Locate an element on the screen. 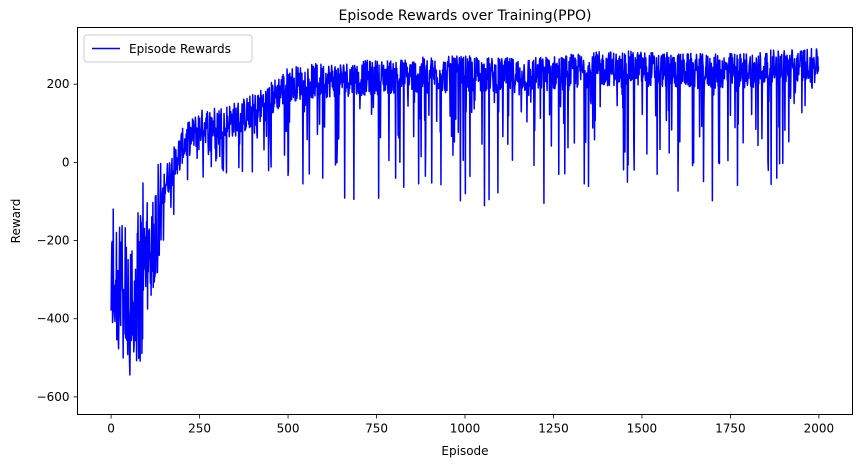  x-axis-ticks: 0 250 500 750 1000 1250 1500 1750 2000 is located at coordinates (471, 425).